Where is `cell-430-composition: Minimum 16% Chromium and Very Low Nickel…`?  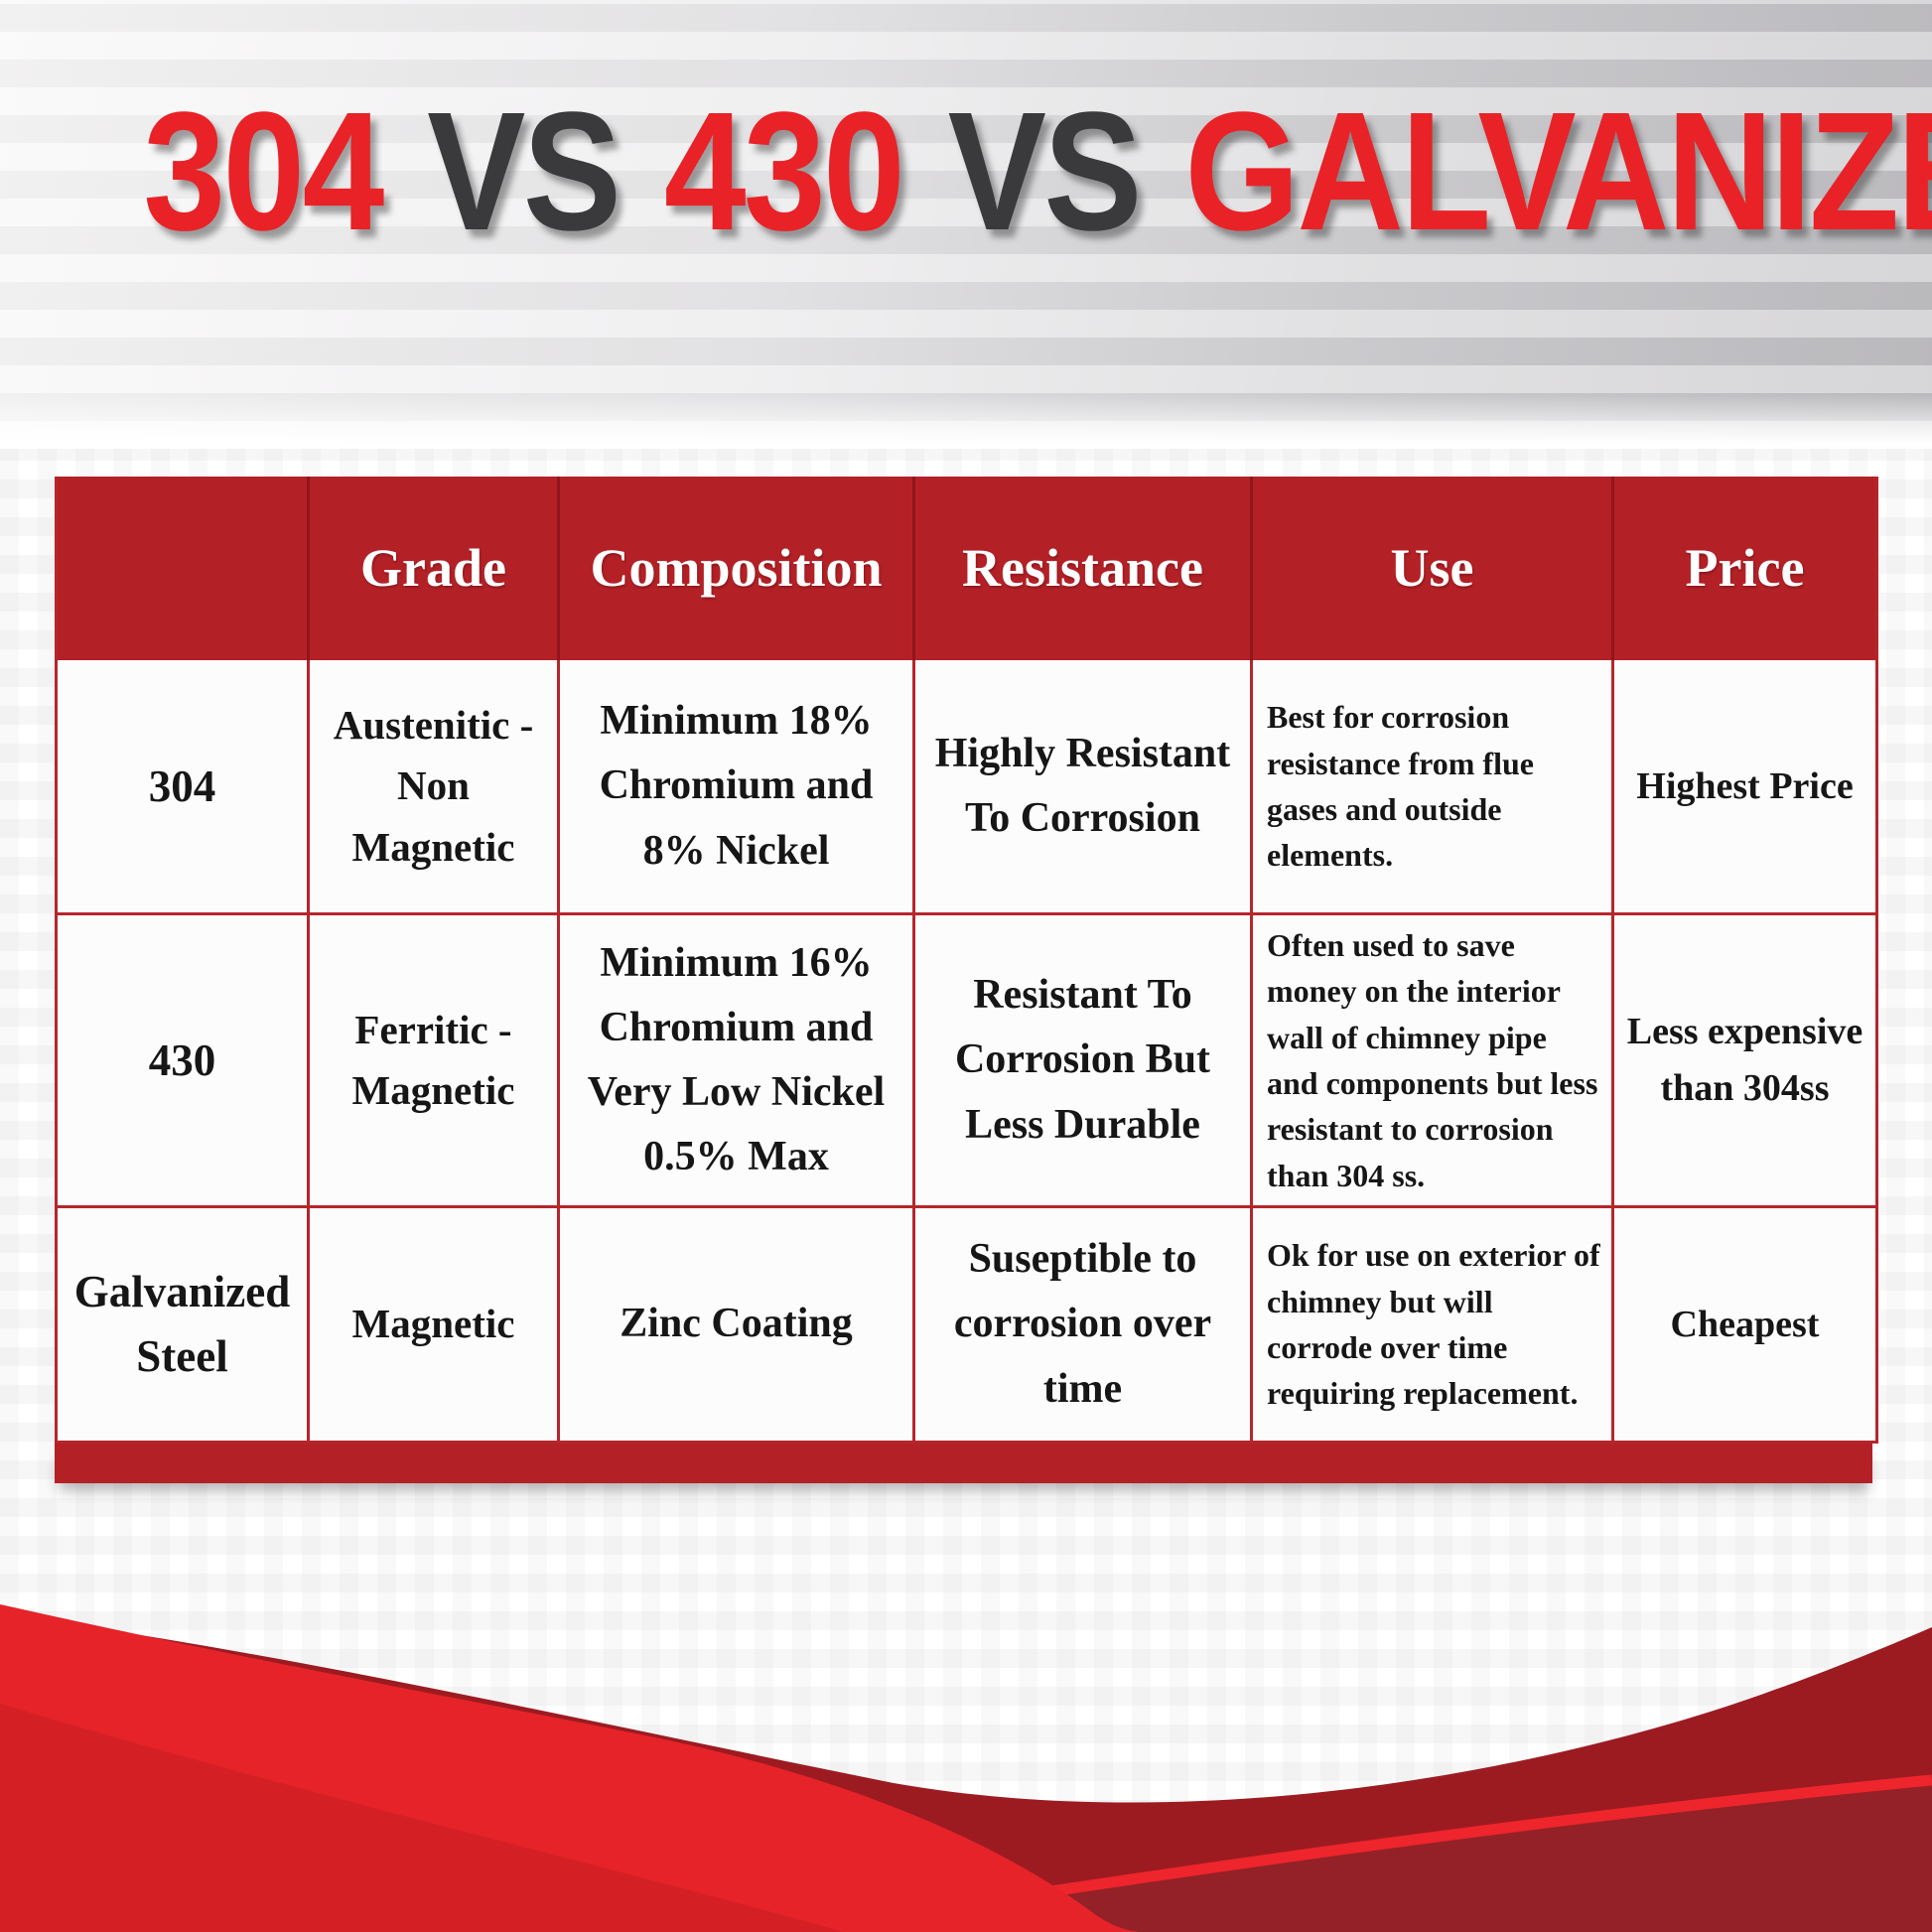
cell-430-composition: Minimum 16% Chromium and Very Low Nickel… is located at coordinates (737, 1061).